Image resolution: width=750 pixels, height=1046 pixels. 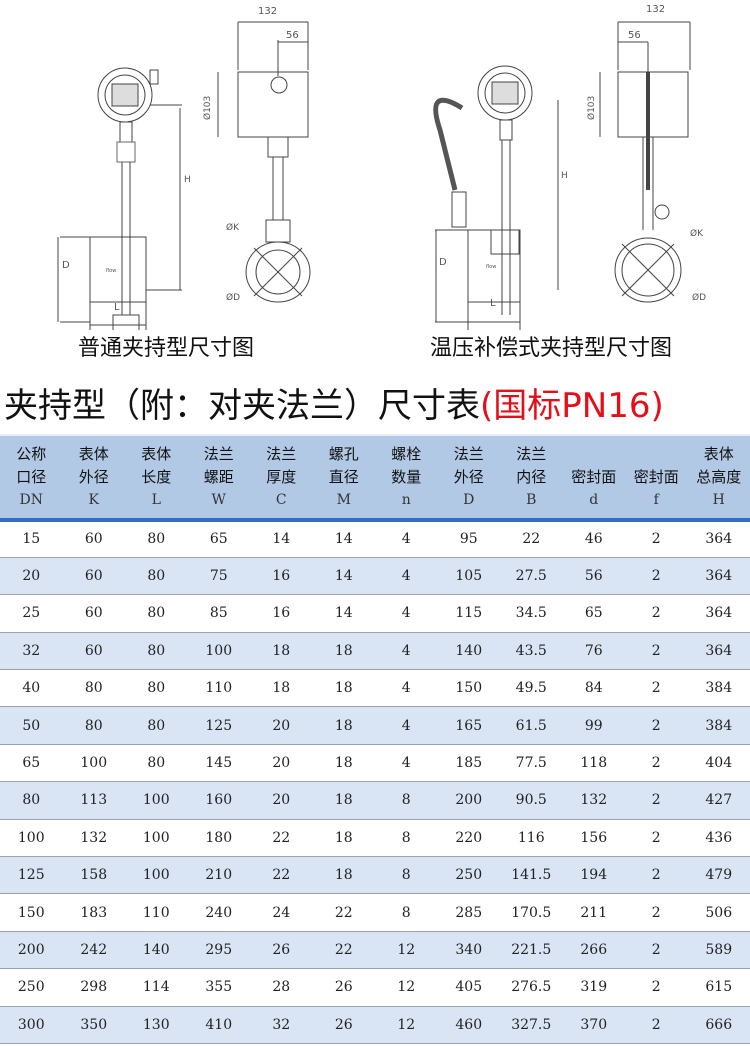 I want to click on cell-DN: 20, so click(x=31, y=576).